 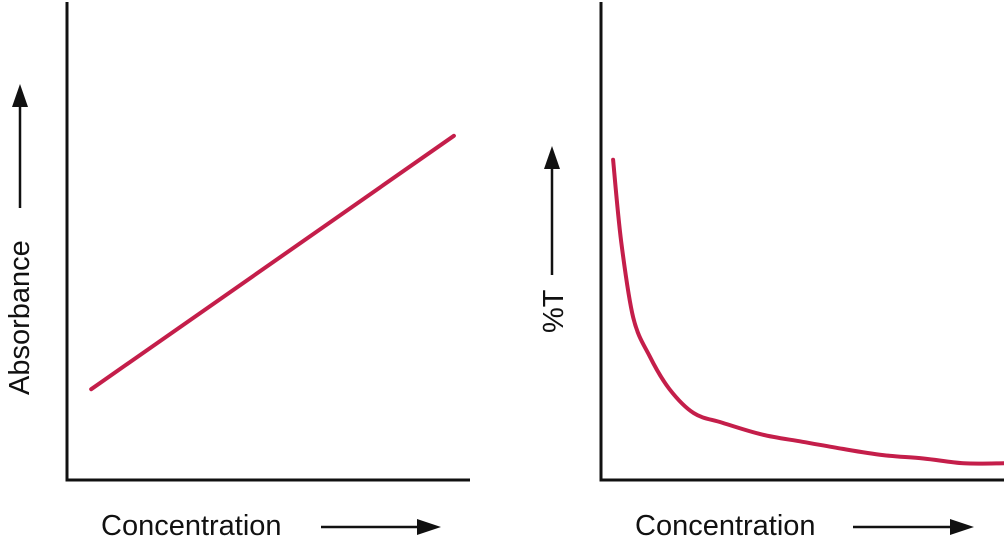 What do you see at coordinates (554, 239) in the screenshot?
I see `y-axis-title-group: %T` at bounding box center [554, 239].